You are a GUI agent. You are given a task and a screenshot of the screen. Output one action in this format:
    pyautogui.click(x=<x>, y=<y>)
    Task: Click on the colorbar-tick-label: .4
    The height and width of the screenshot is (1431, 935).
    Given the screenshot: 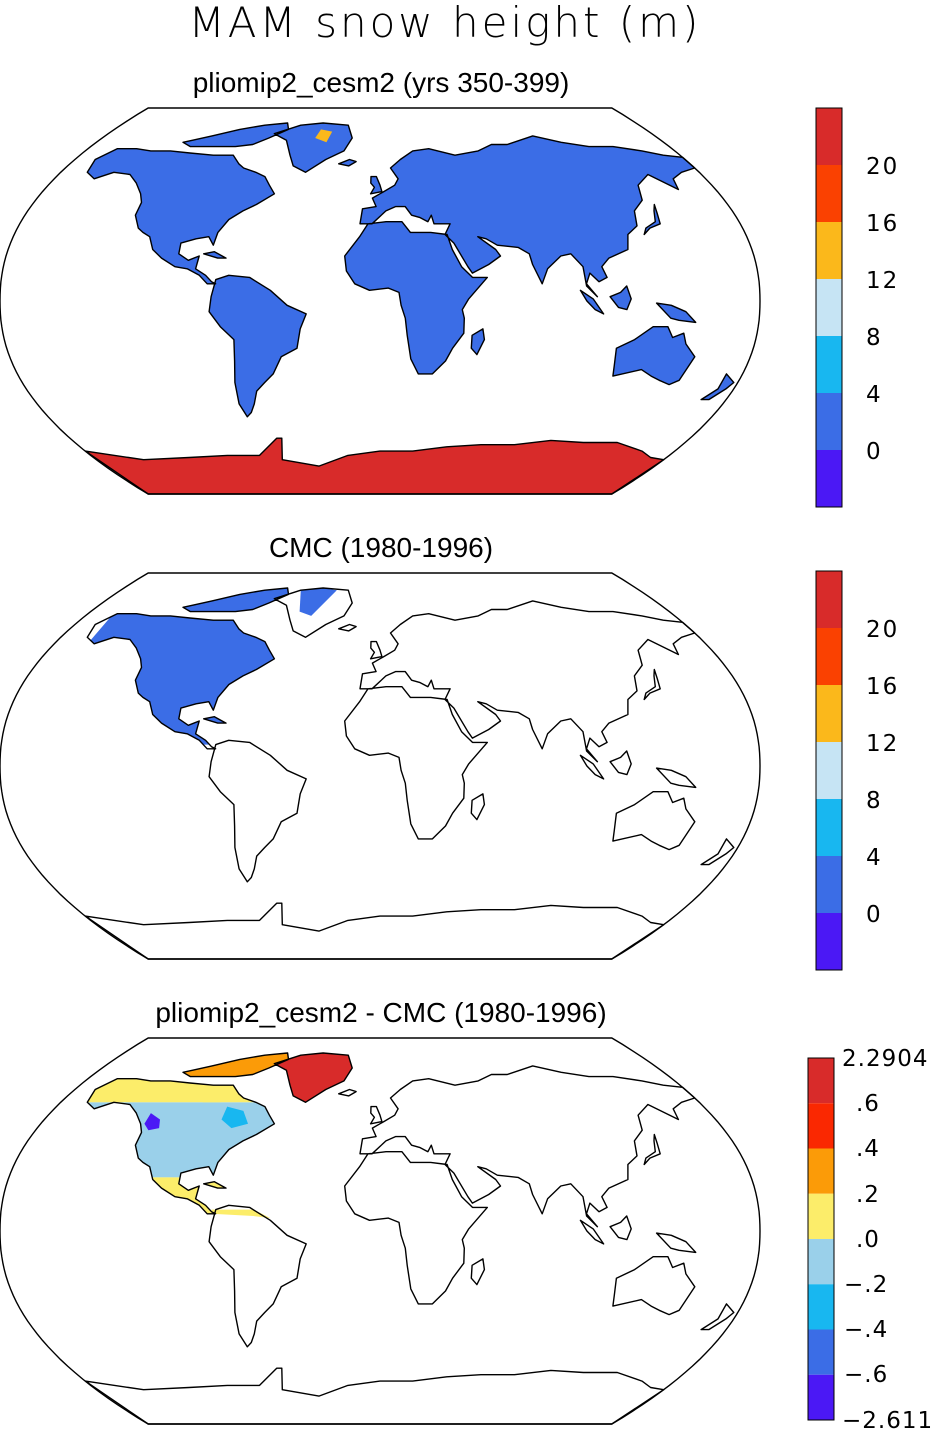 What is the action you would take?
    pyautogui.click(x=868, y=1149)
    